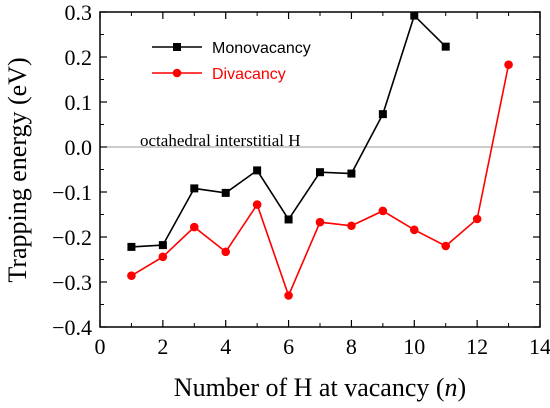 The height and width of the screenshot is (408, 550). Describe the element at coordinates (177, 47) in the screenshot. I see `legend-marker-monovacancy` at that location.